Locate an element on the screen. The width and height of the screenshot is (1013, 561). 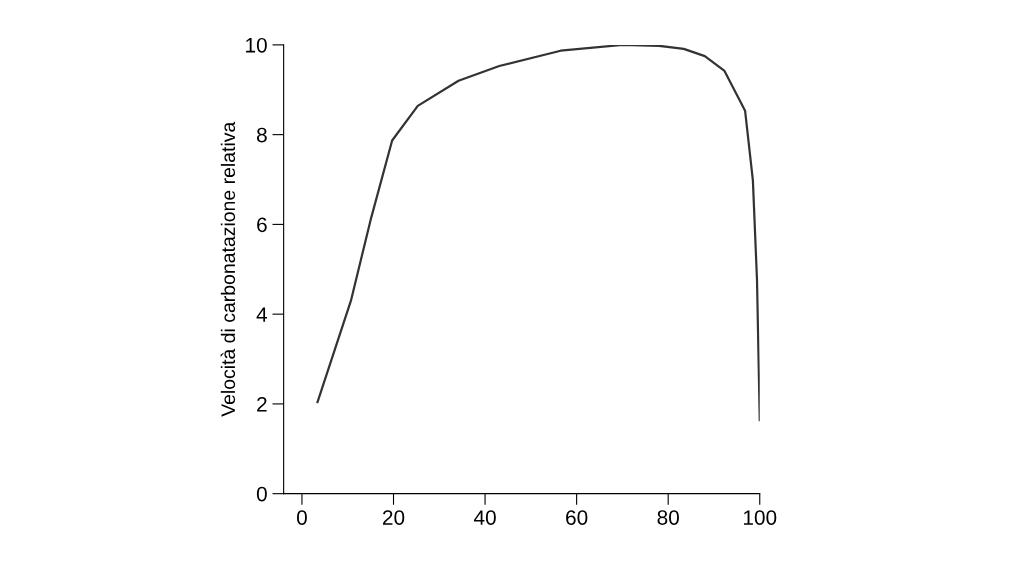
y-tick-label: 0 is located at coordinates (261, 494).